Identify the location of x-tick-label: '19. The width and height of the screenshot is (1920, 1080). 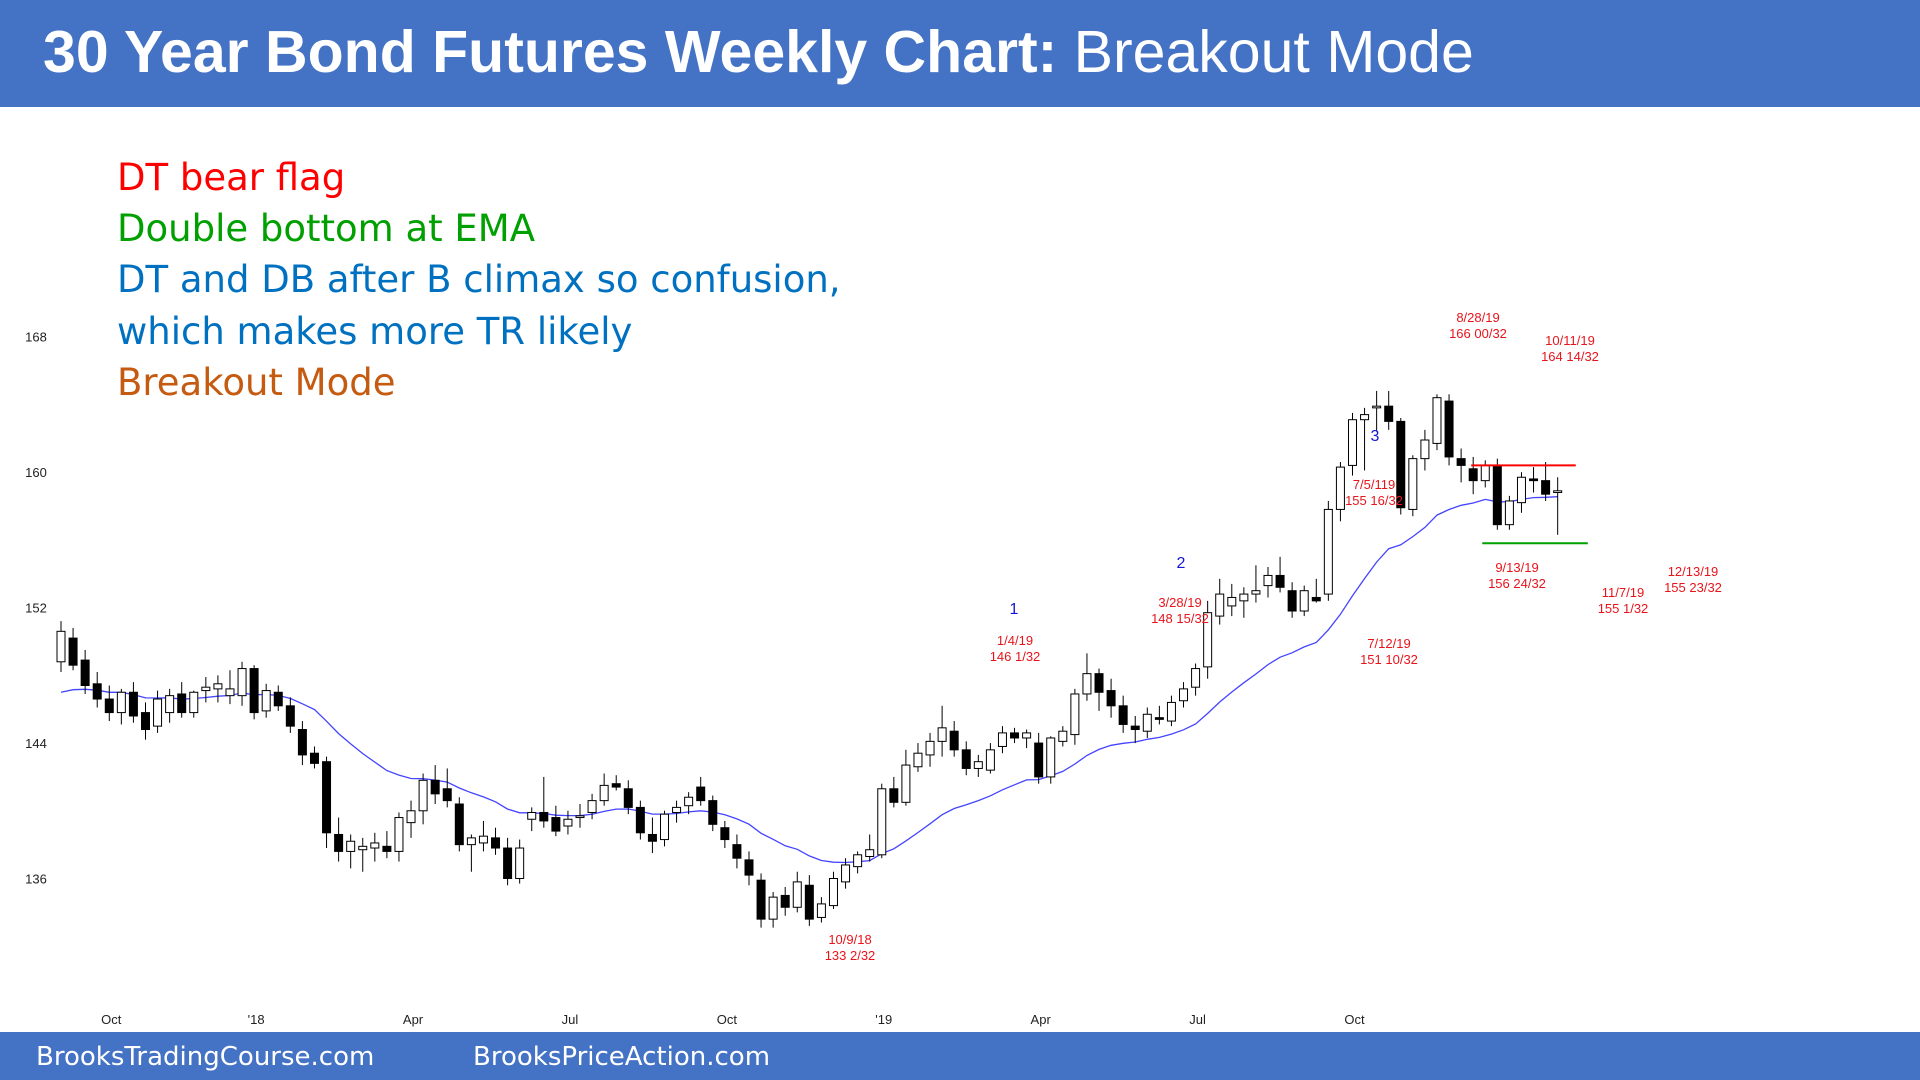
(883, 1019).